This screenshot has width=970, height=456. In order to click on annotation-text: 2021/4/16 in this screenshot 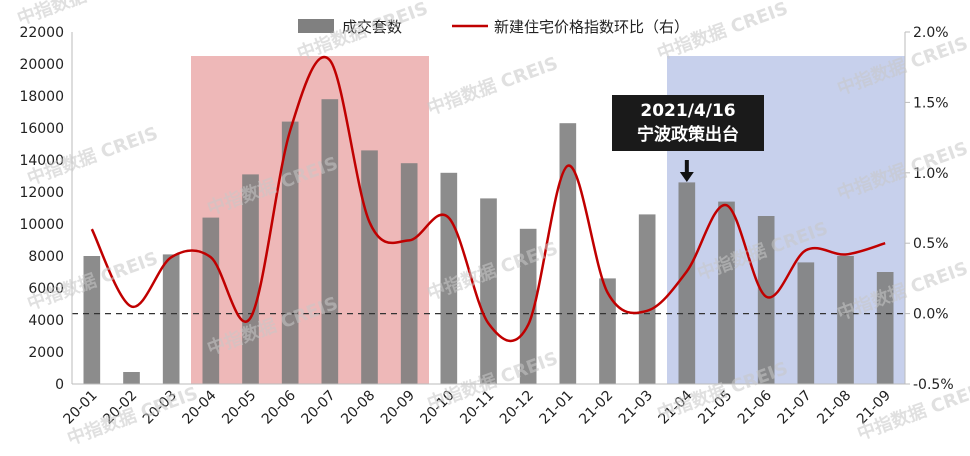, I will do `click(687, 111)`.